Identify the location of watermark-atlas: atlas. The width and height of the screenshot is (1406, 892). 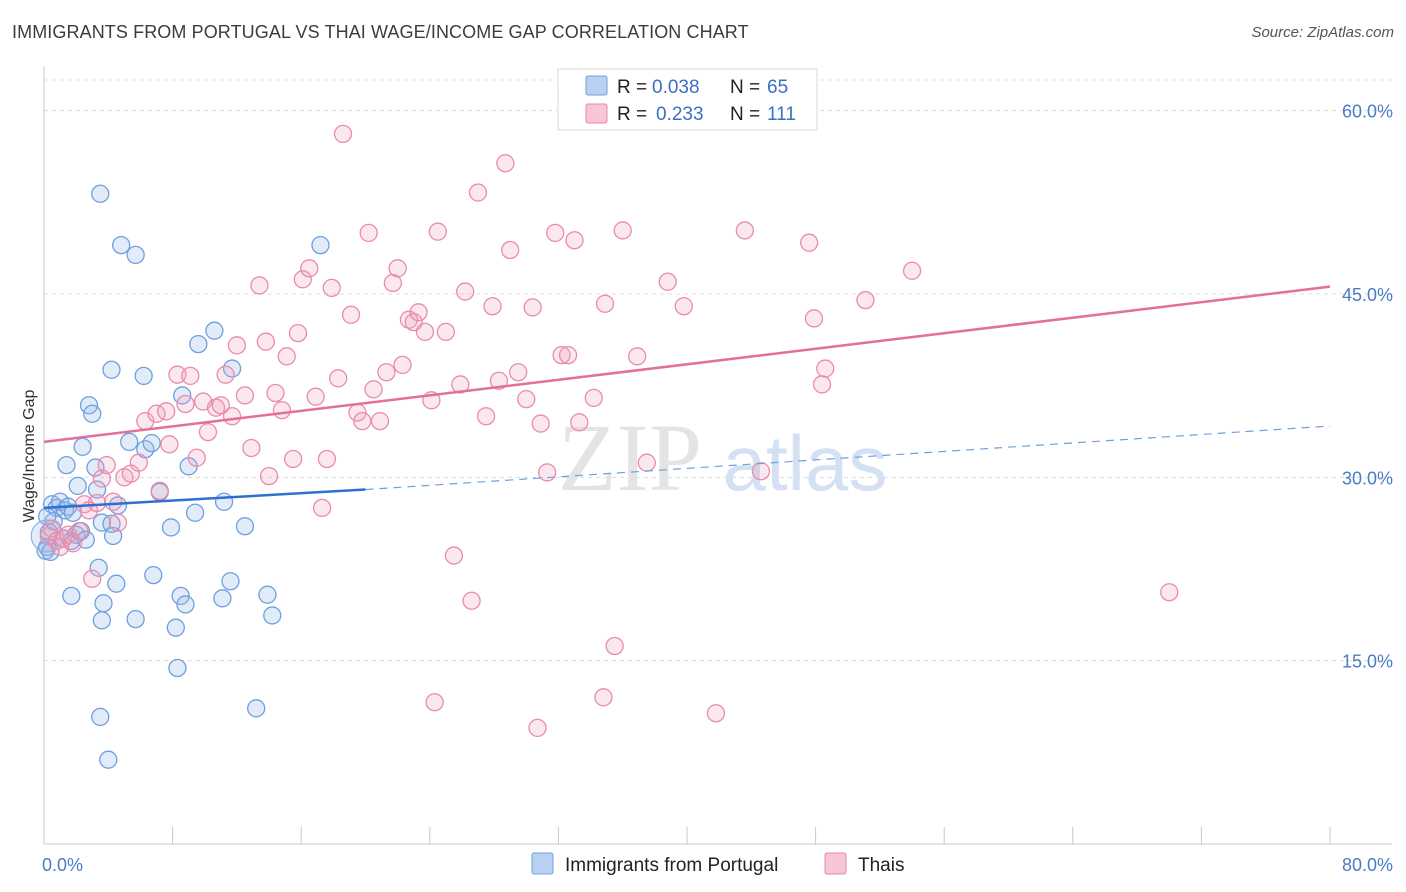
(805, 463).